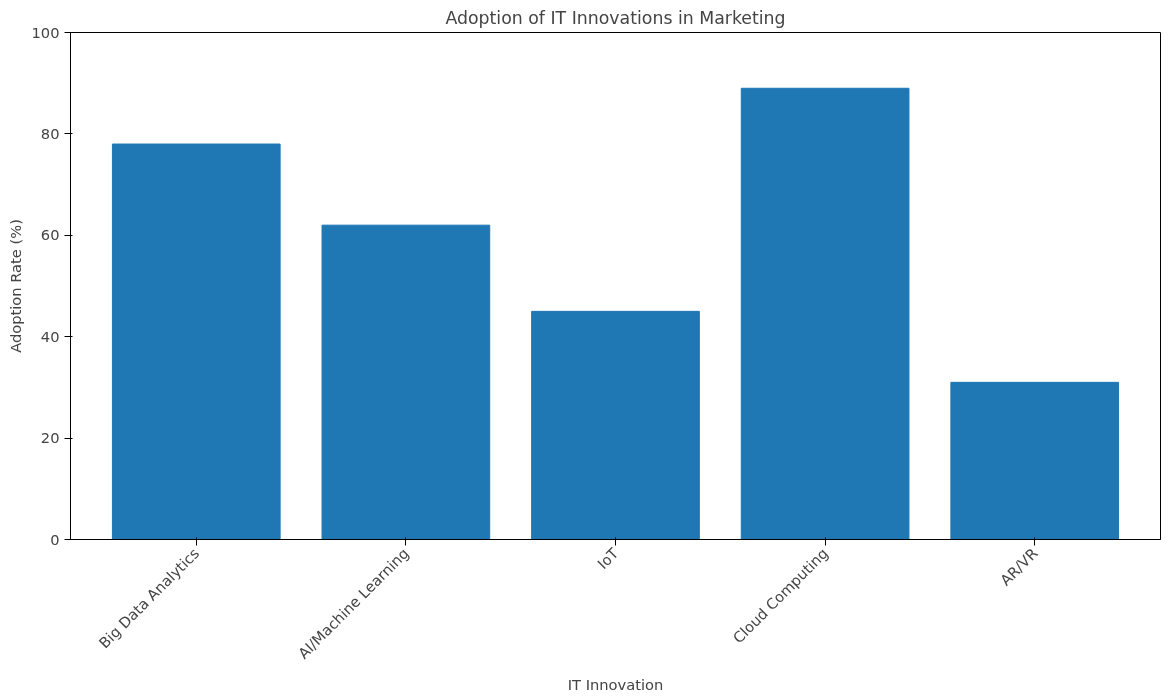 The height and width of the screenshot is (699, 1174). What do you see at coordinates (615, 684) in the screenshot?
I see `x-axis-title: IT Innovation` at bounding box center [615, 684].